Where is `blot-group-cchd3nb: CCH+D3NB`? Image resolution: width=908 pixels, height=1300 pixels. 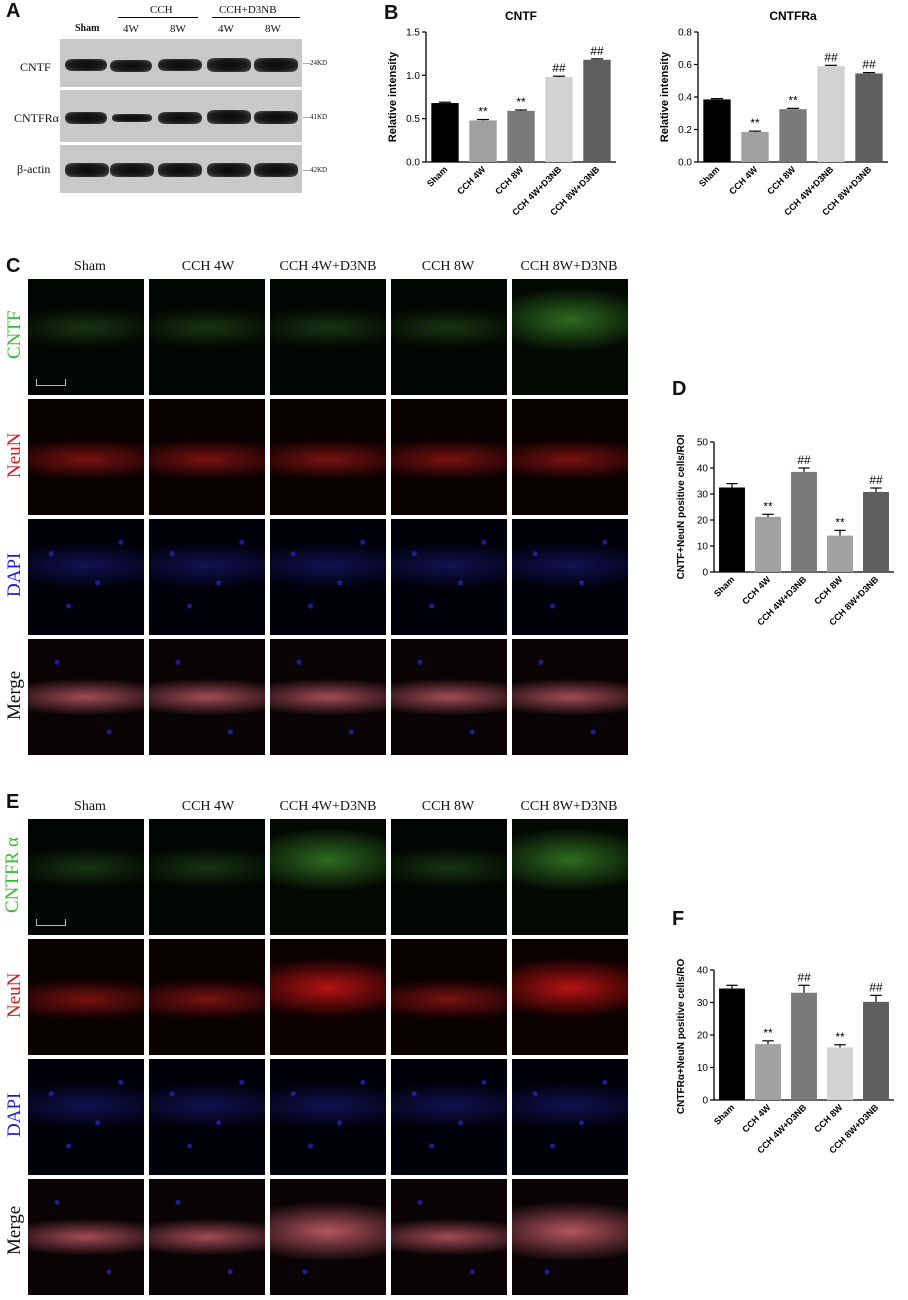 blot-group-cchd3nb: CCH+D3NB is located at coordinates (248, 10).